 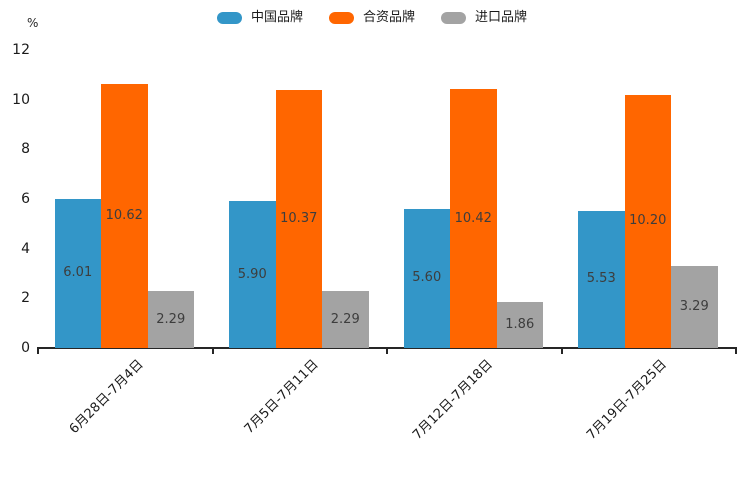 I want to click on bar-value-label: 10.42, so click(x=473, y=218).